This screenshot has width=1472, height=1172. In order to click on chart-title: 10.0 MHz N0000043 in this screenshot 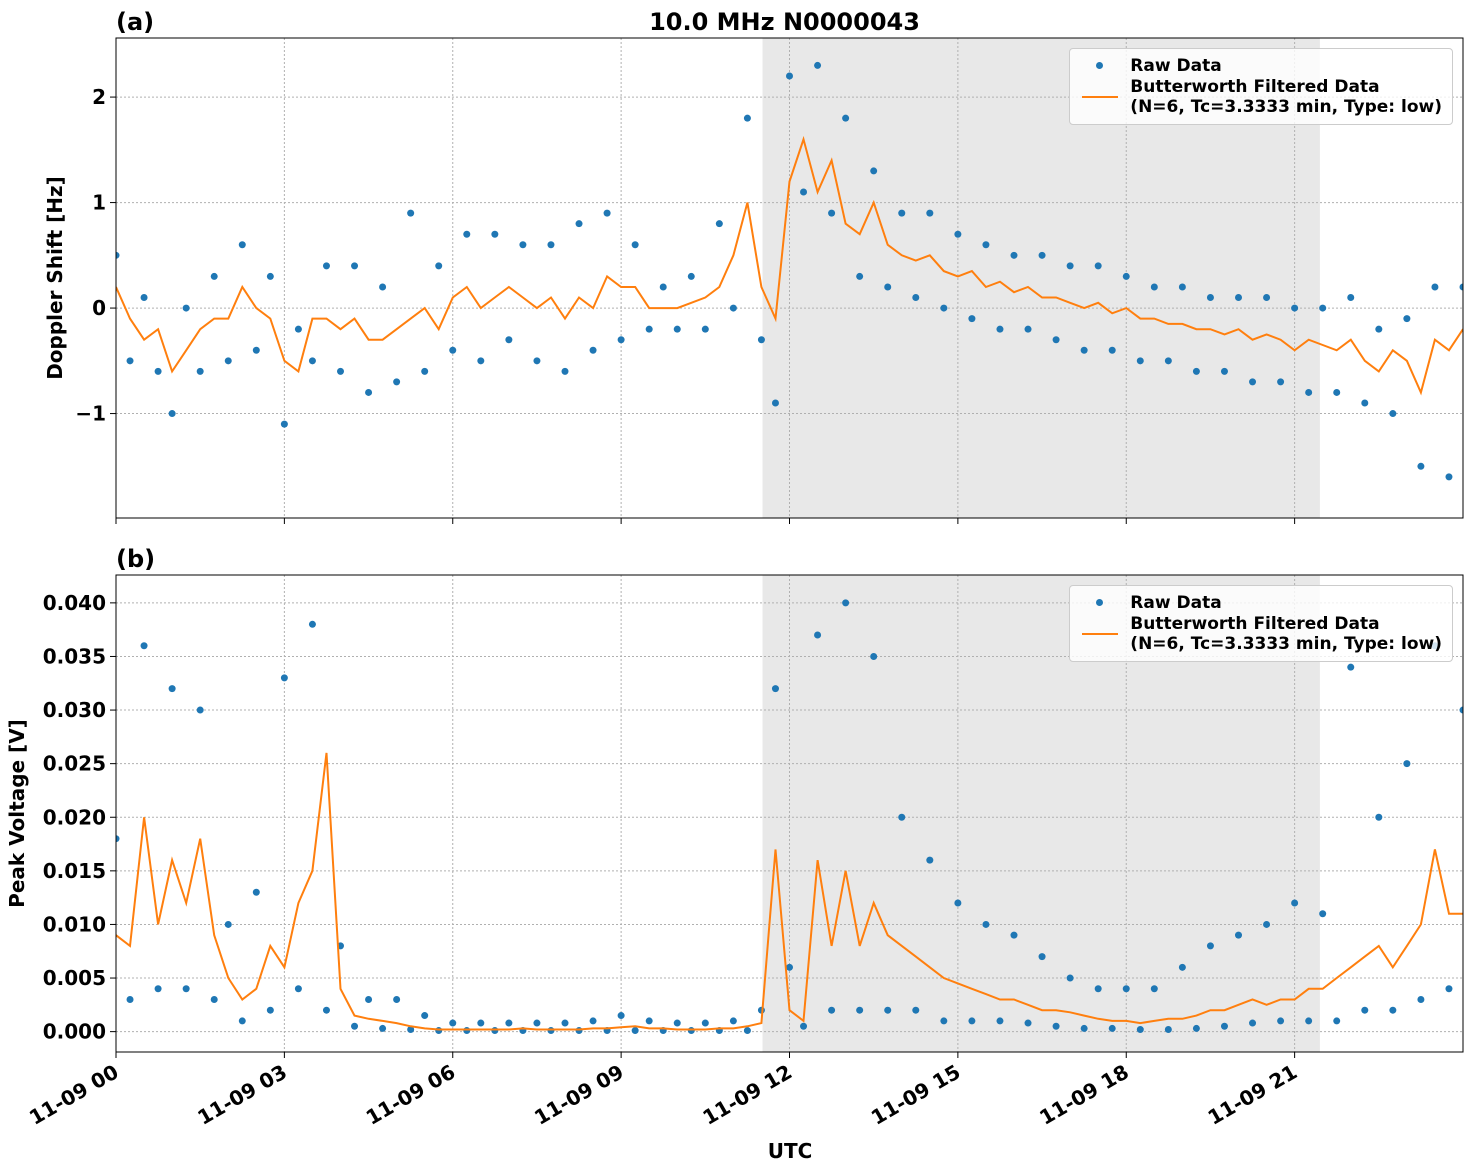, I will do `click(784, 22)`.